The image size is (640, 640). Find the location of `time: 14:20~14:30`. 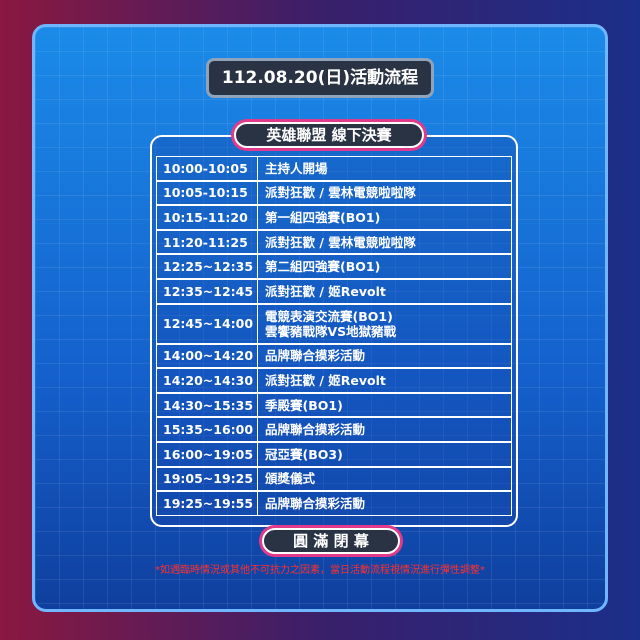

time: 14:20~14:30 is located at coordinates (208, 380).